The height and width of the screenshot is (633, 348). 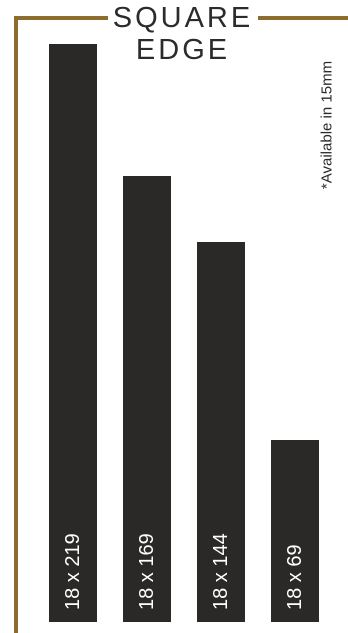 I want to click on page-title: SQUARE EDGE, so click(x=183, y=34).